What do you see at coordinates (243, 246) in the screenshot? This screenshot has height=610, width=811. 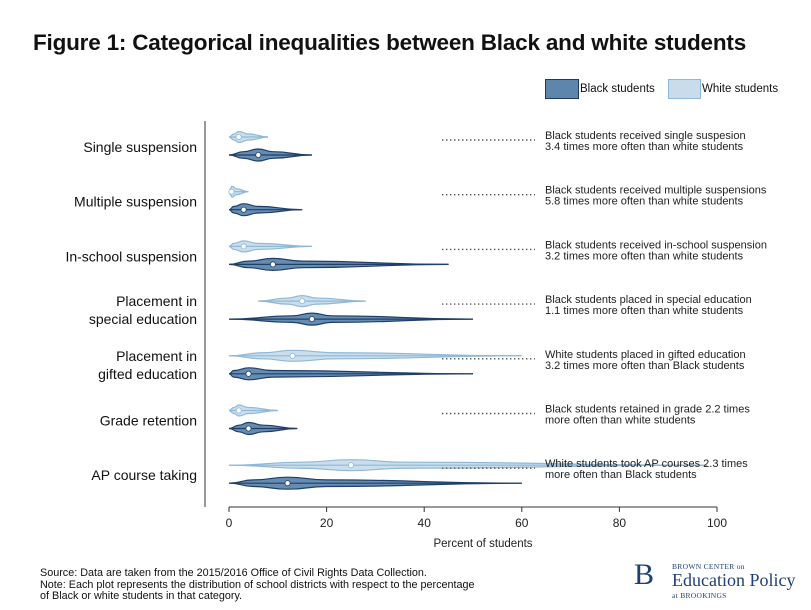 I see `white-2-median-dot` at bounding box center [243, 246].